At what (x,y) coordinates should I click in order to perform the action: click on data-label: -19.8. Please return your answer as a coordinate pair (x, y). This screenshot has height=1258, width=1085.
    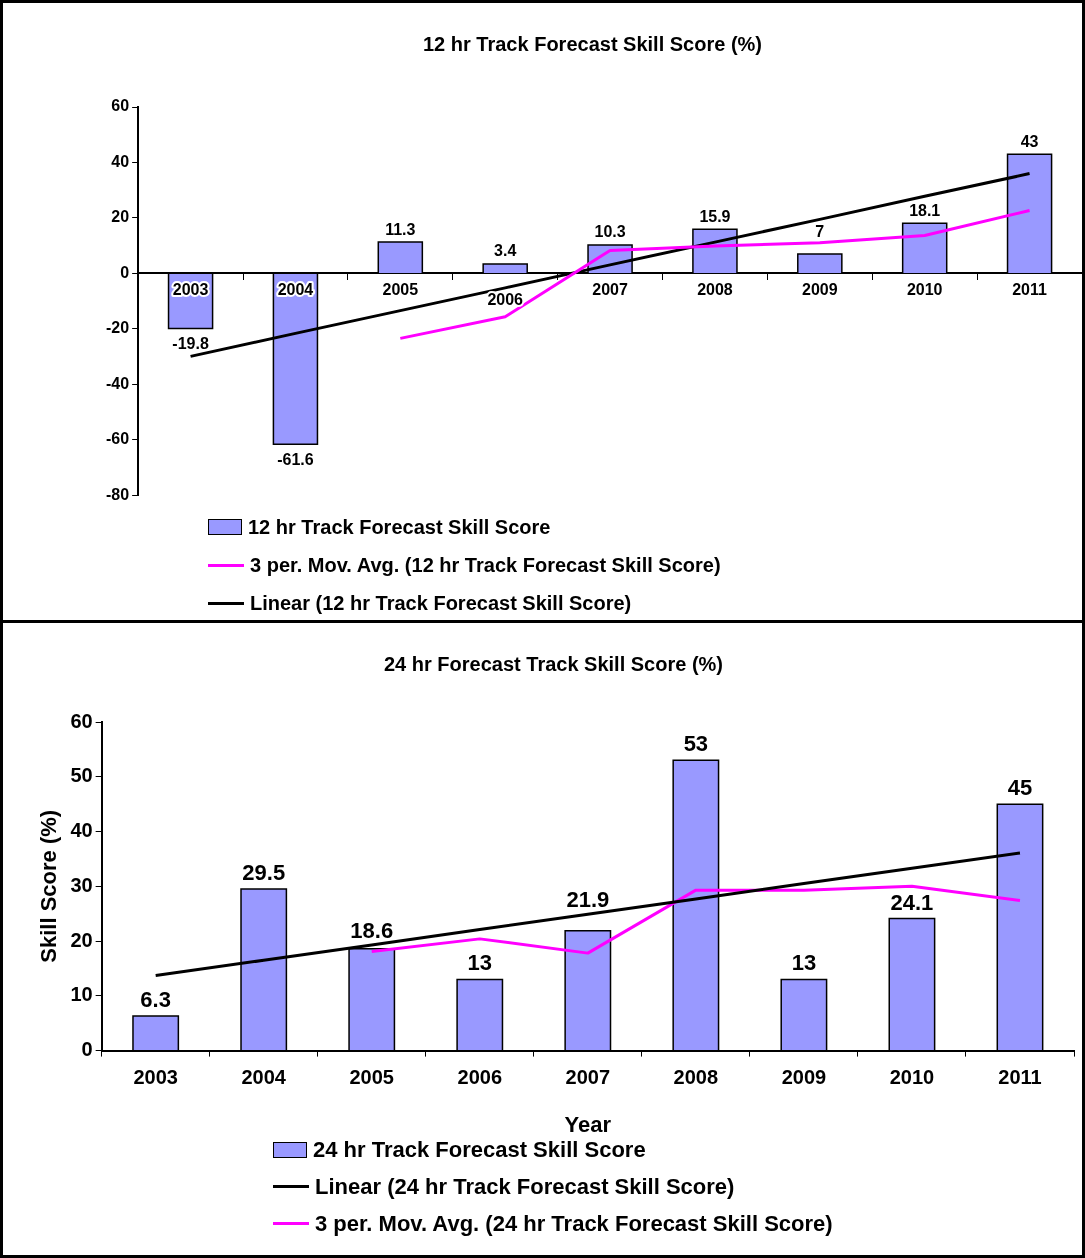
    Looking at the image, I should click on (190, 343).